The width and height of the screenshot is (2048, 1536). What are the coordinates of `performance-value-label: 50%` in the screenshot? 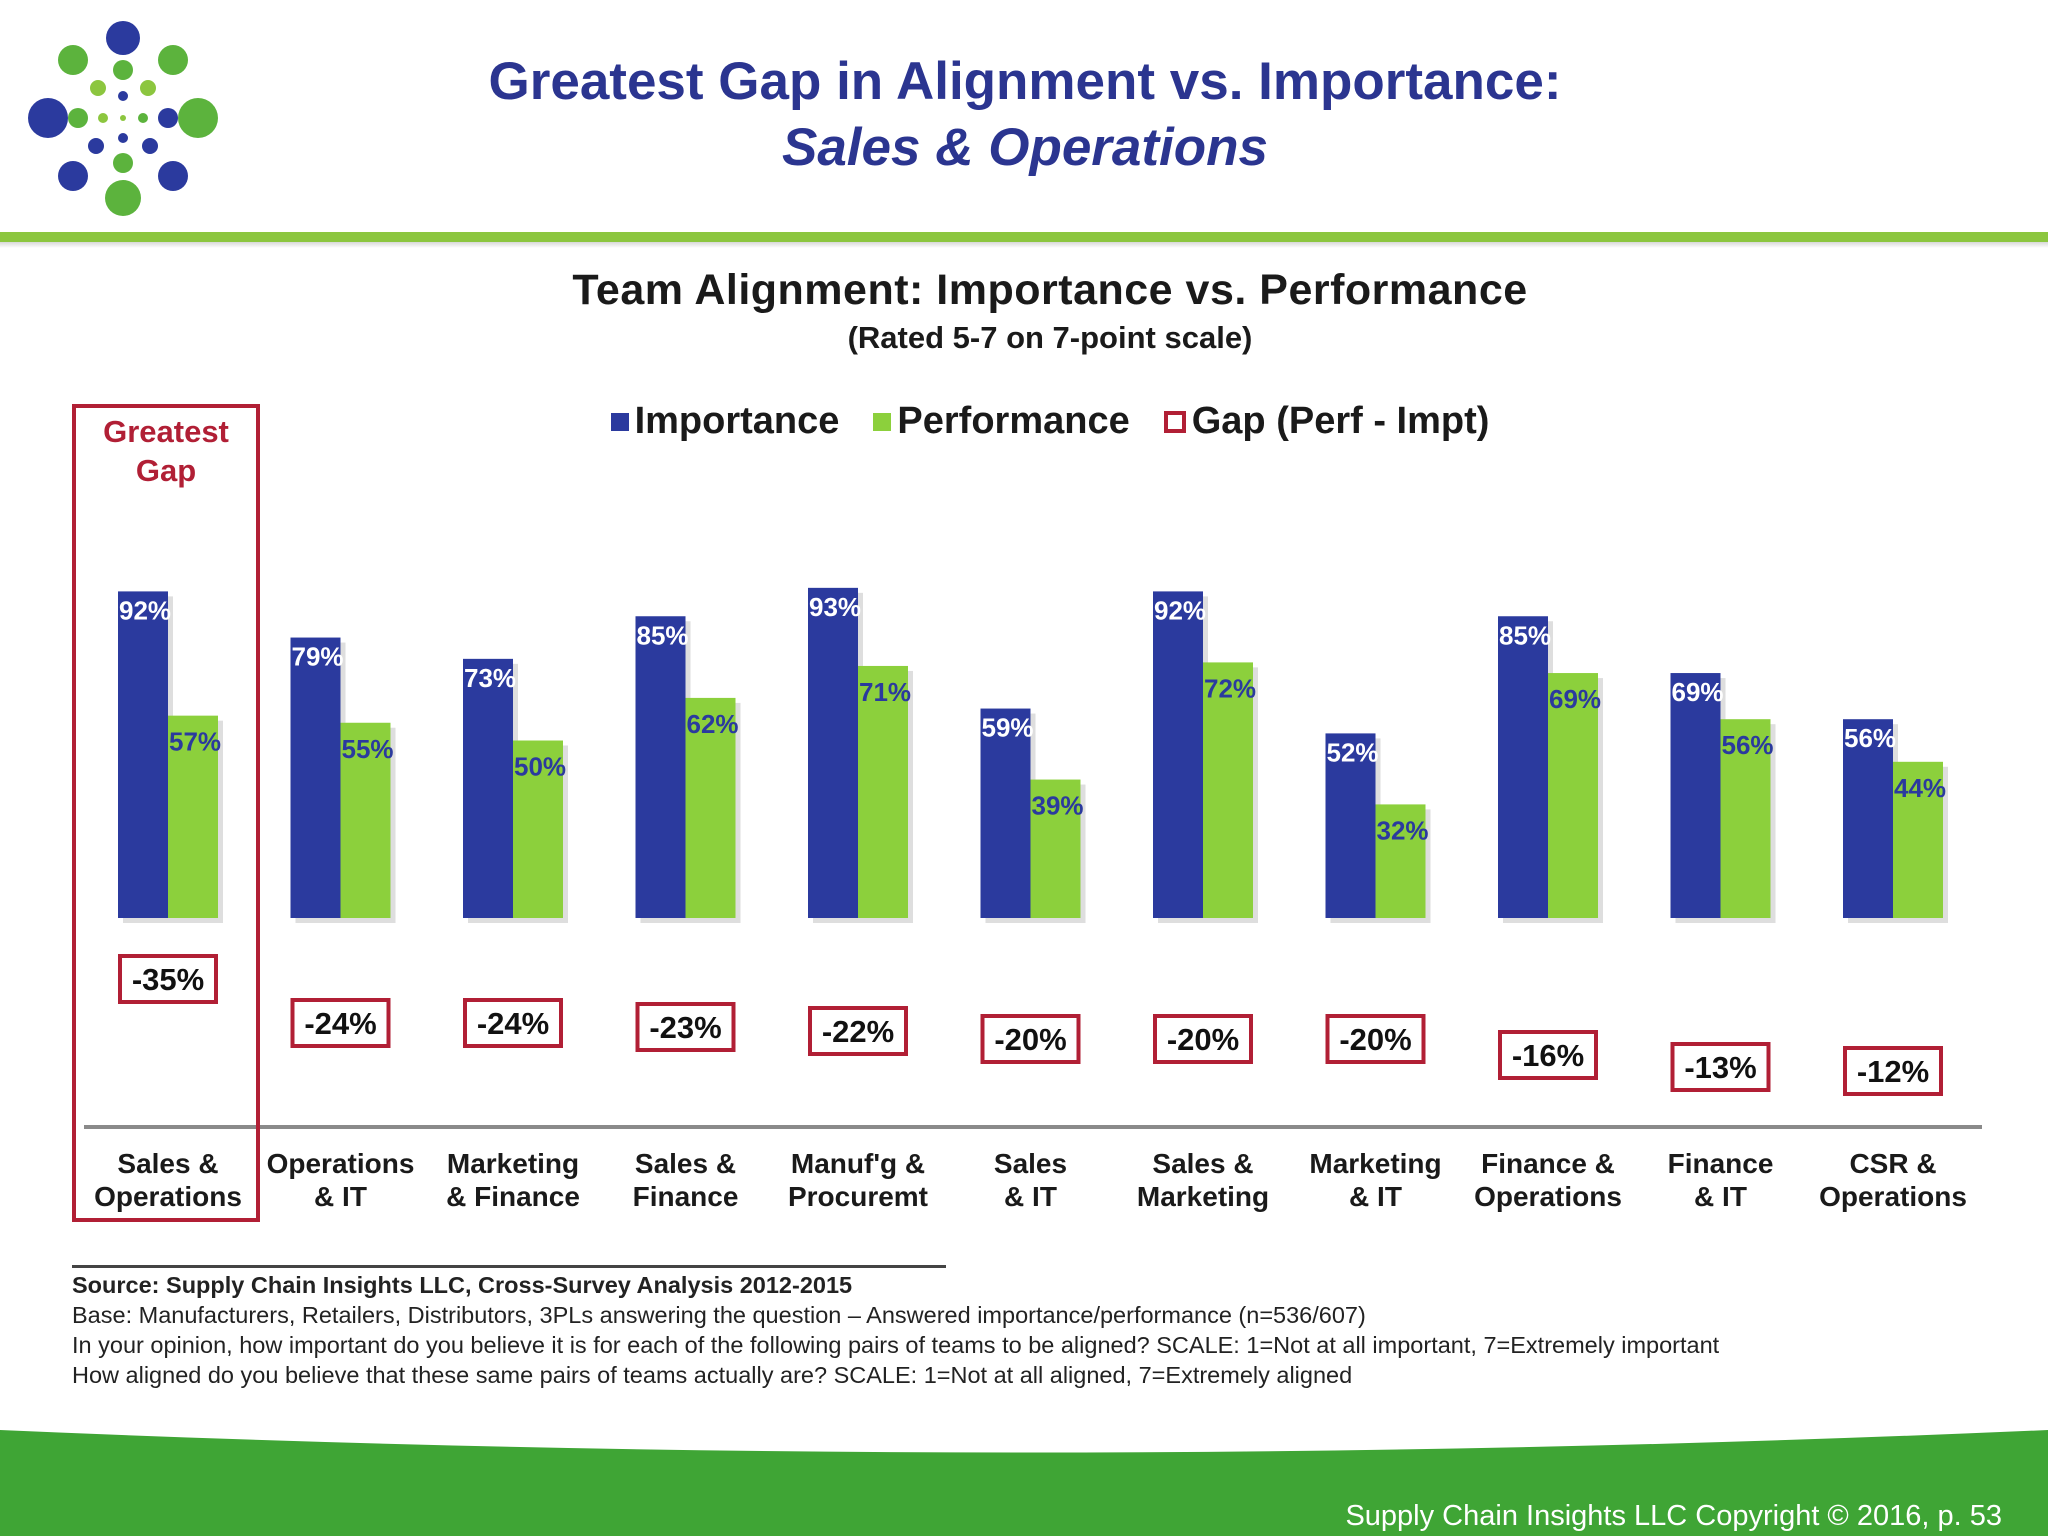 It's located at (540, 767).